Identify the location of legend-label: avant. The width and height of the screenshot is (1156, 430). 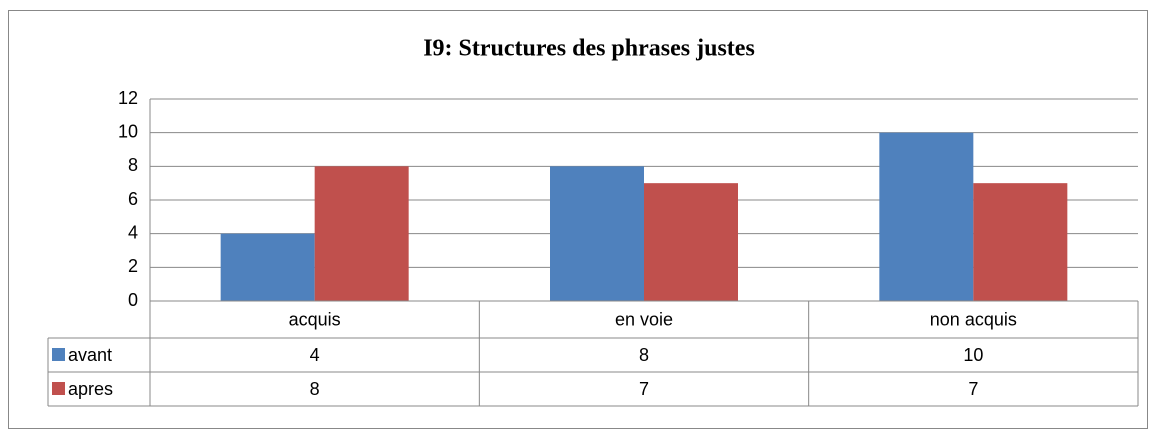
(90, 355).